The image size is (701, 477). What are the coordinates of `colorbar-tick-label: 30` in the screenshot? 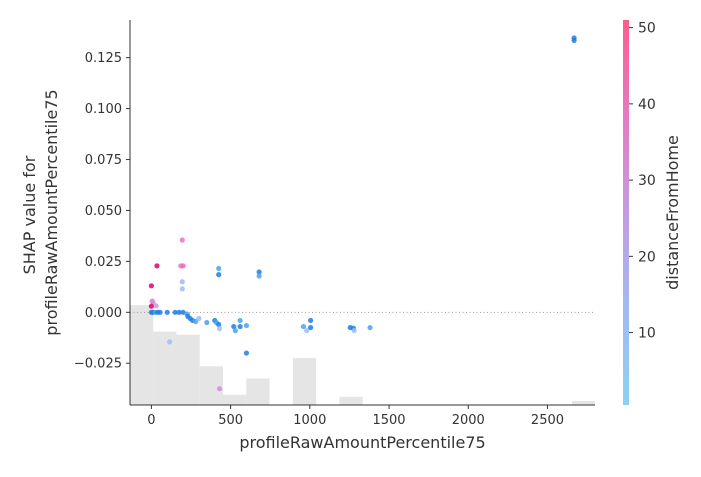 It's located at (647, 181).